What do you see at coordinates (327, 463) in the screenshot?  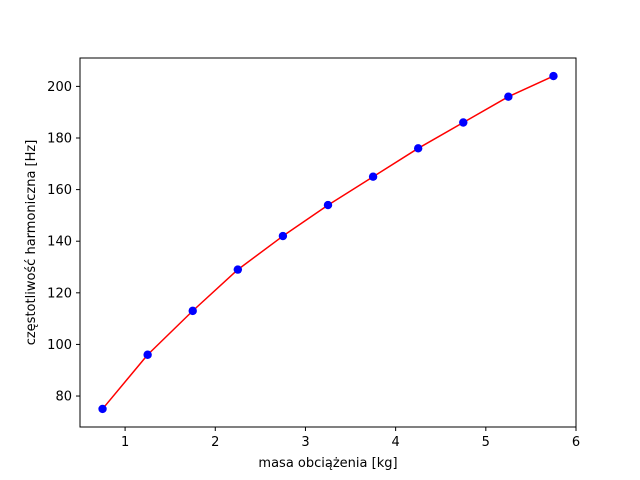 I see `x-axis-label: masa obciążenia [kg]` at bounding box center [327, 463].